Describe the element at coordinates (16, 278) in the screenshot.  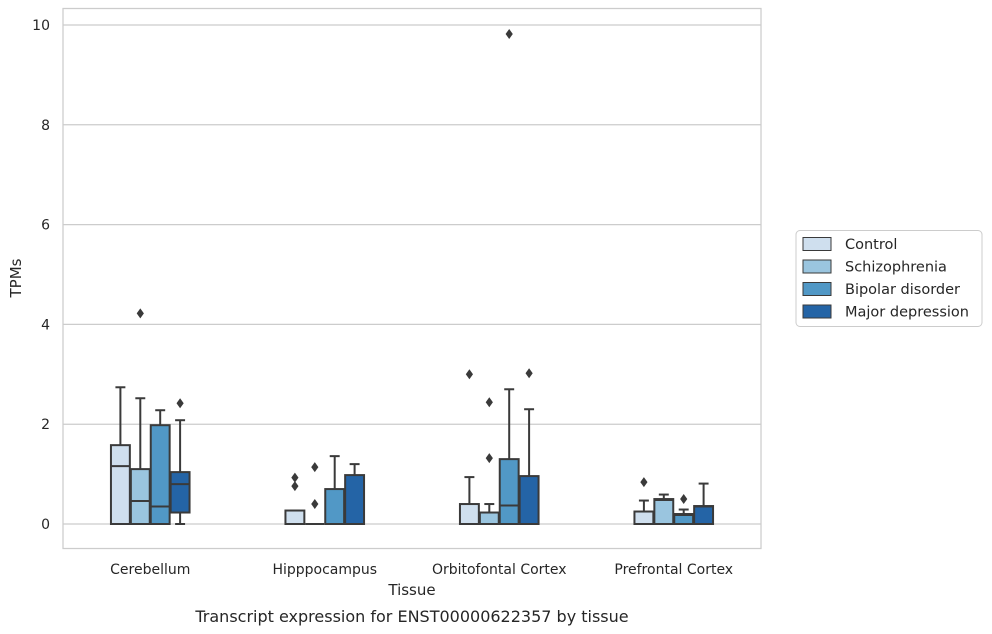
I see `y-axis-label: TPMs` at that location.